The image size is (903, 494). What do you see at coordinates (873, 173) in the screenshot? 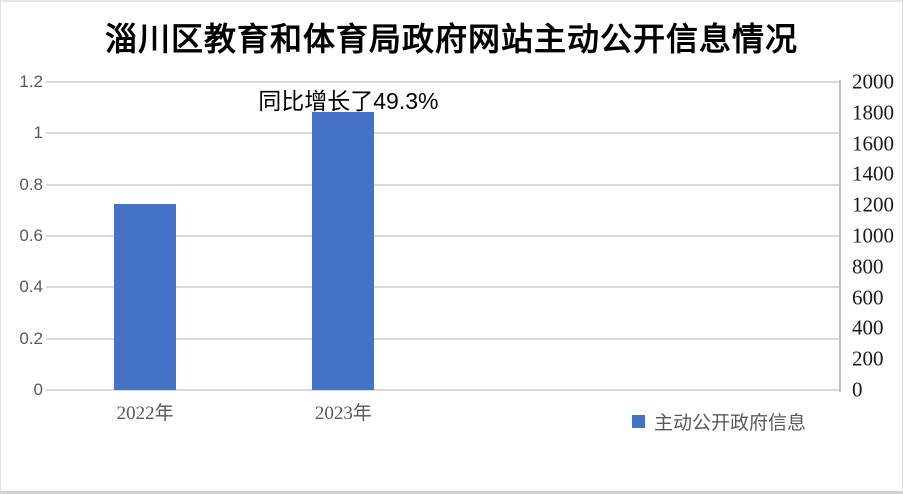
I see `y-axis-label-right: 1400` at bounding box center [873, 173].